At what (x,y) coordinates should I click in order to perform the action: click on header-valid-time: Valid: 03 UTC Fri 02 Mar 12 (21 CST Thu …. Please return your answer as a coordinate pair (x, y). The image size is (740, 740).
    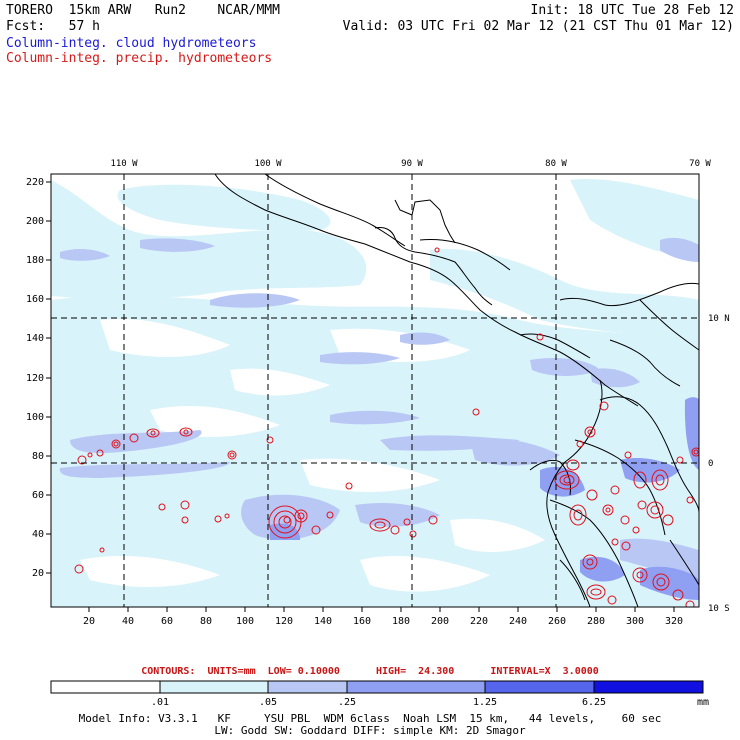
    Looking at the image, I should click on (538, 26).